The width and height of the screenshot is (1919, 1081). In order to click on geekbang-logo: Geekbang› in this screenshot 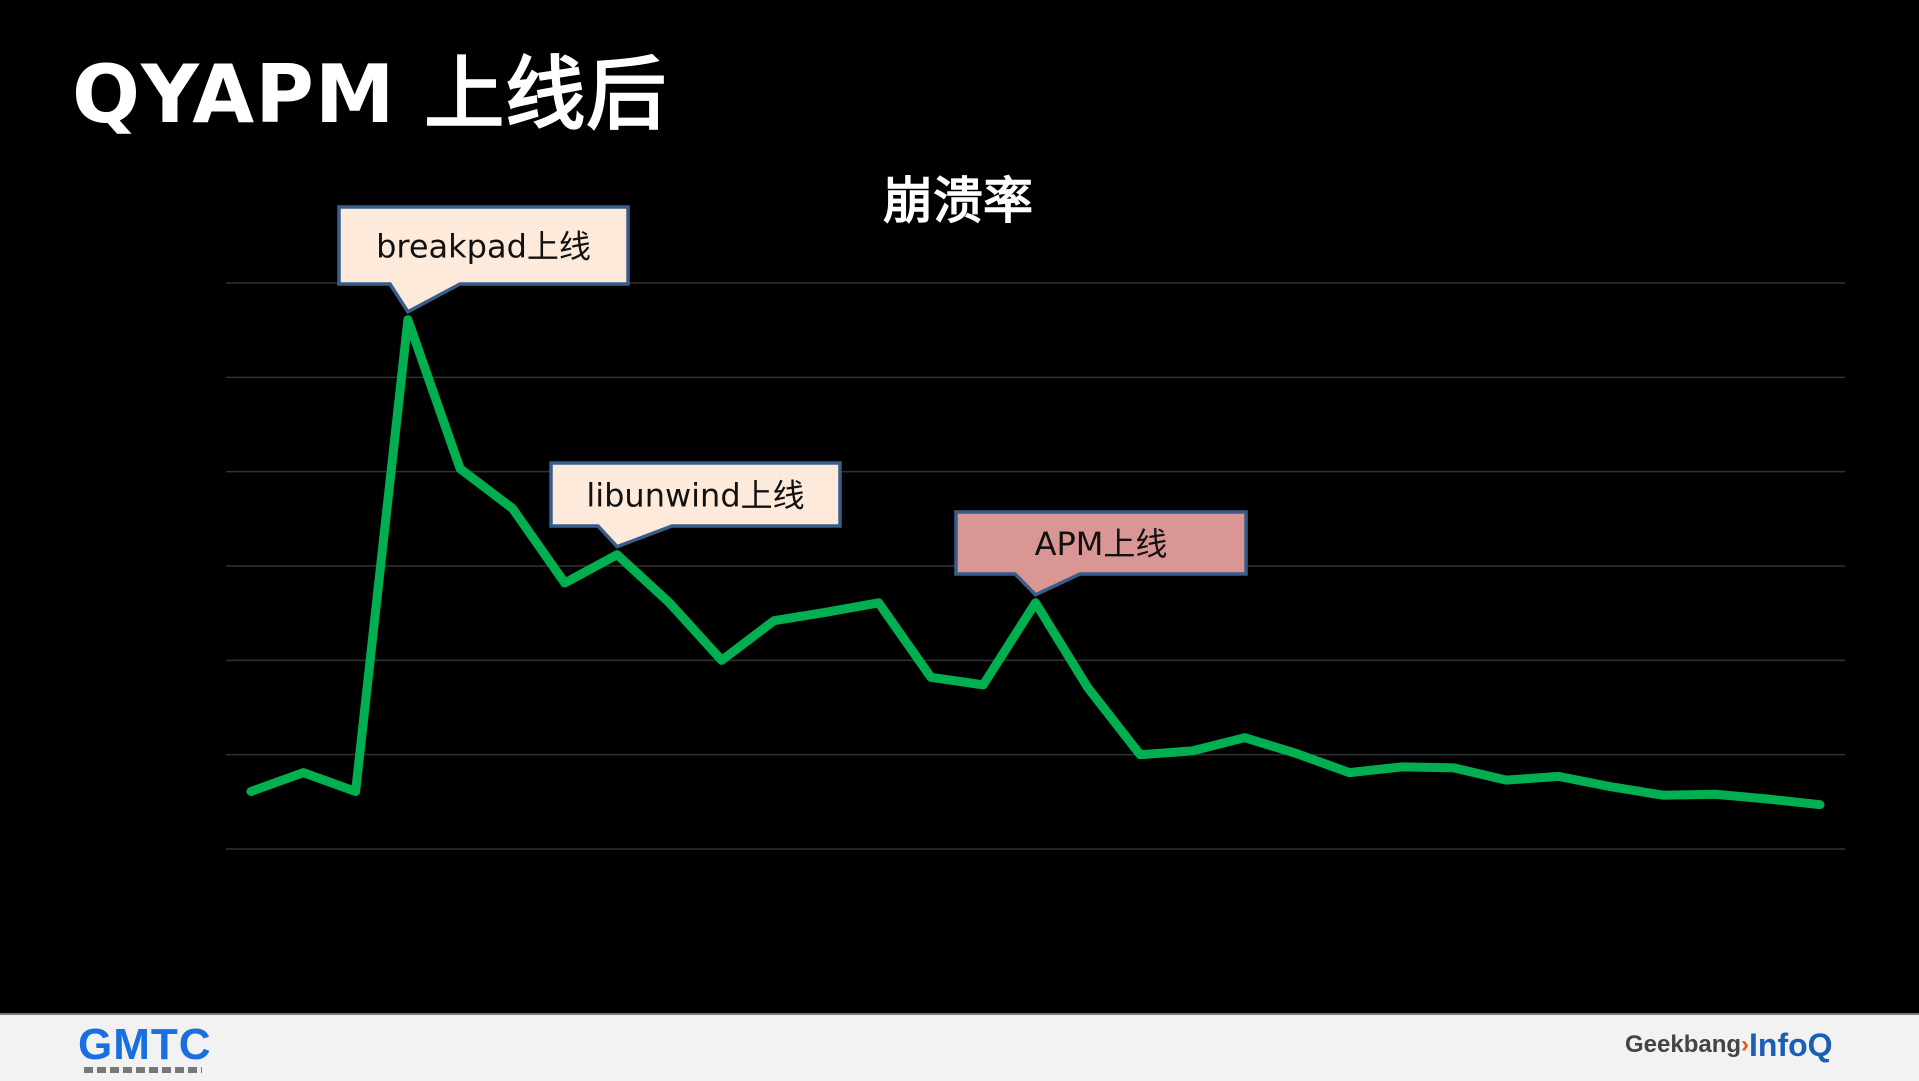, I will do `click(1687, 1045)`.